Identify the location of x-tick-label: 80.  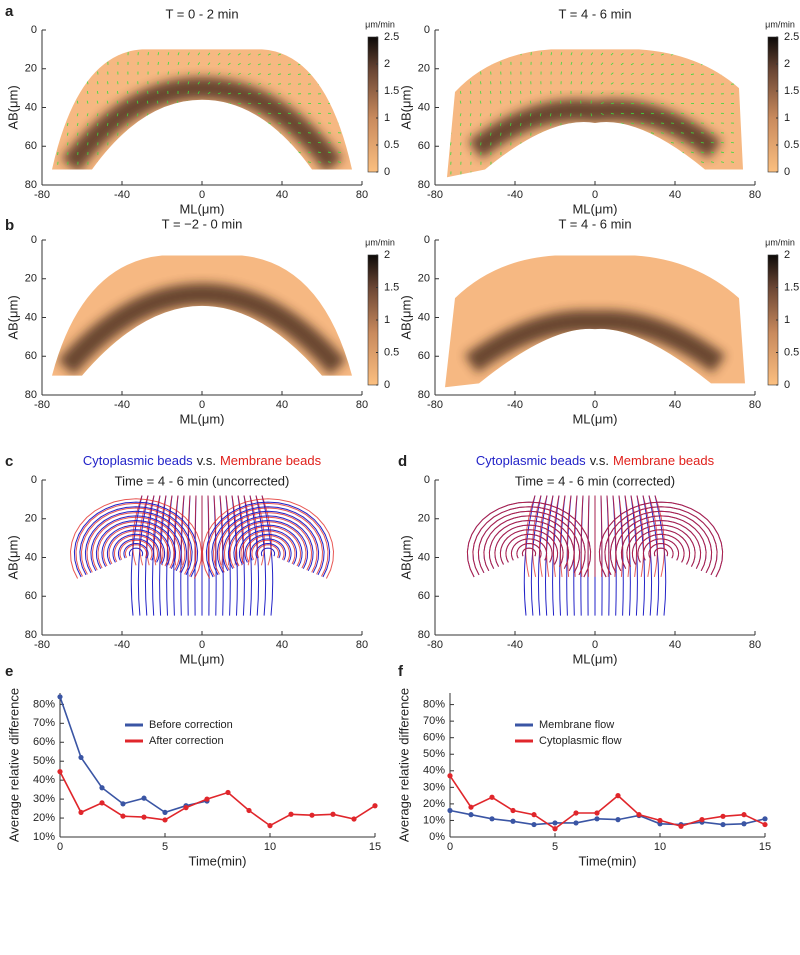
(755, 195).